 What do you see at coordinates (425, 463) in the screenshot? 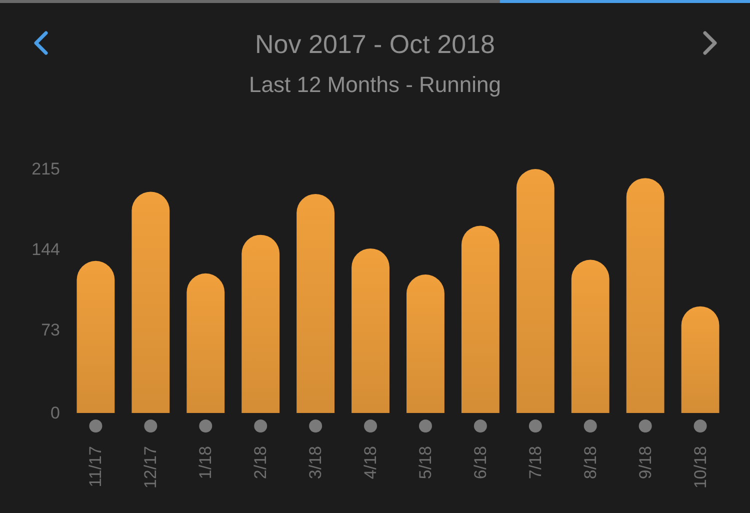
I see `x-tick-label: 5/18` at bounding box center [425, 463].